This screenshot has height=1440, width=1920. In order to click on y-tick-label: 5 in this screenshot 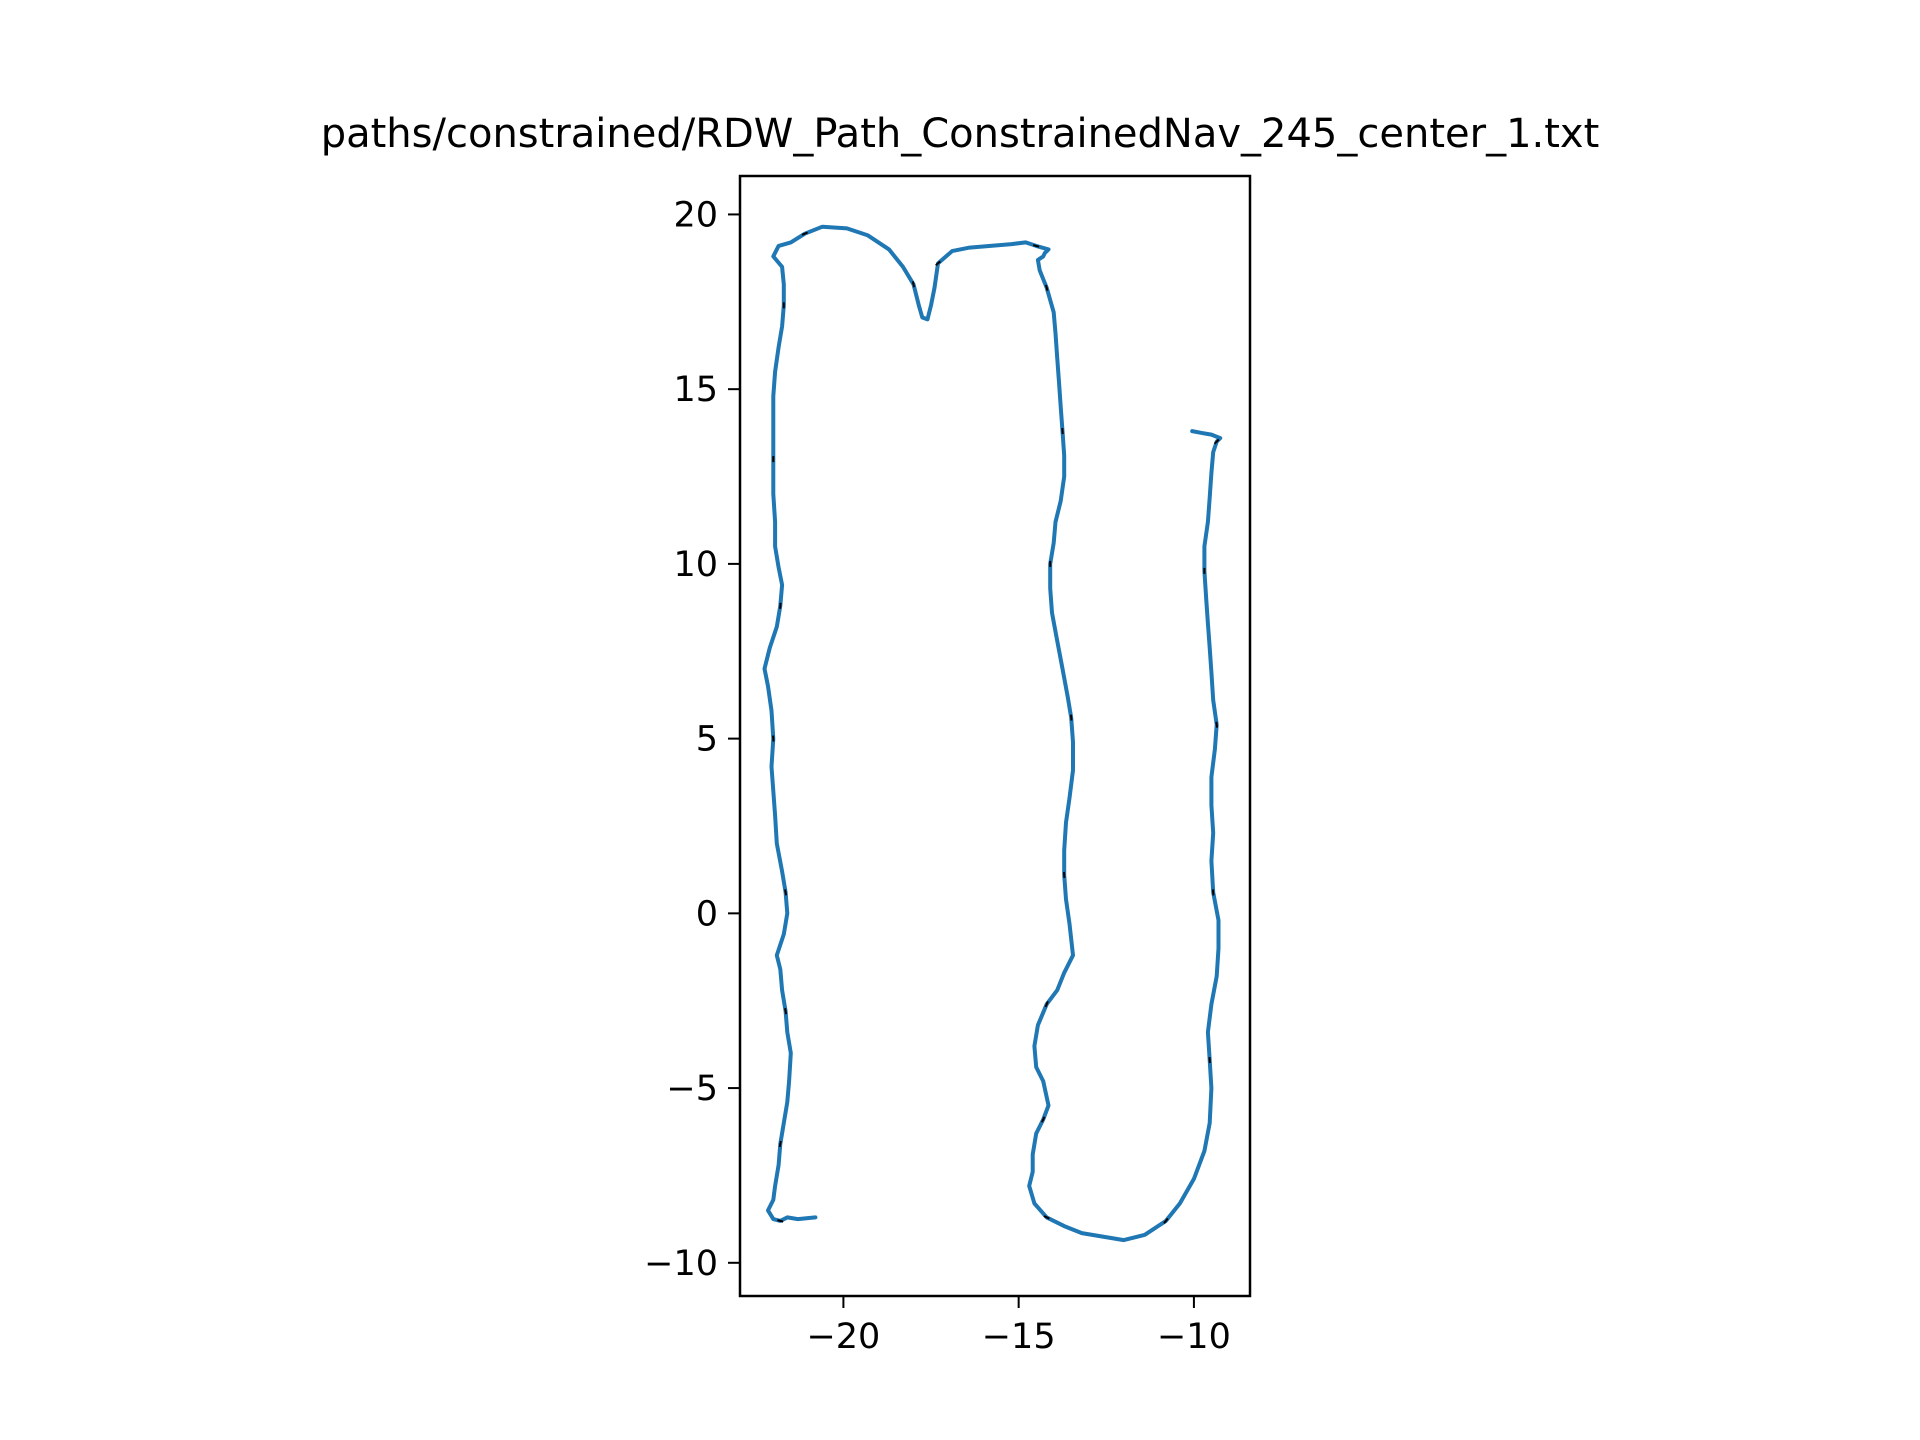, I will do `click(707, 740)`.